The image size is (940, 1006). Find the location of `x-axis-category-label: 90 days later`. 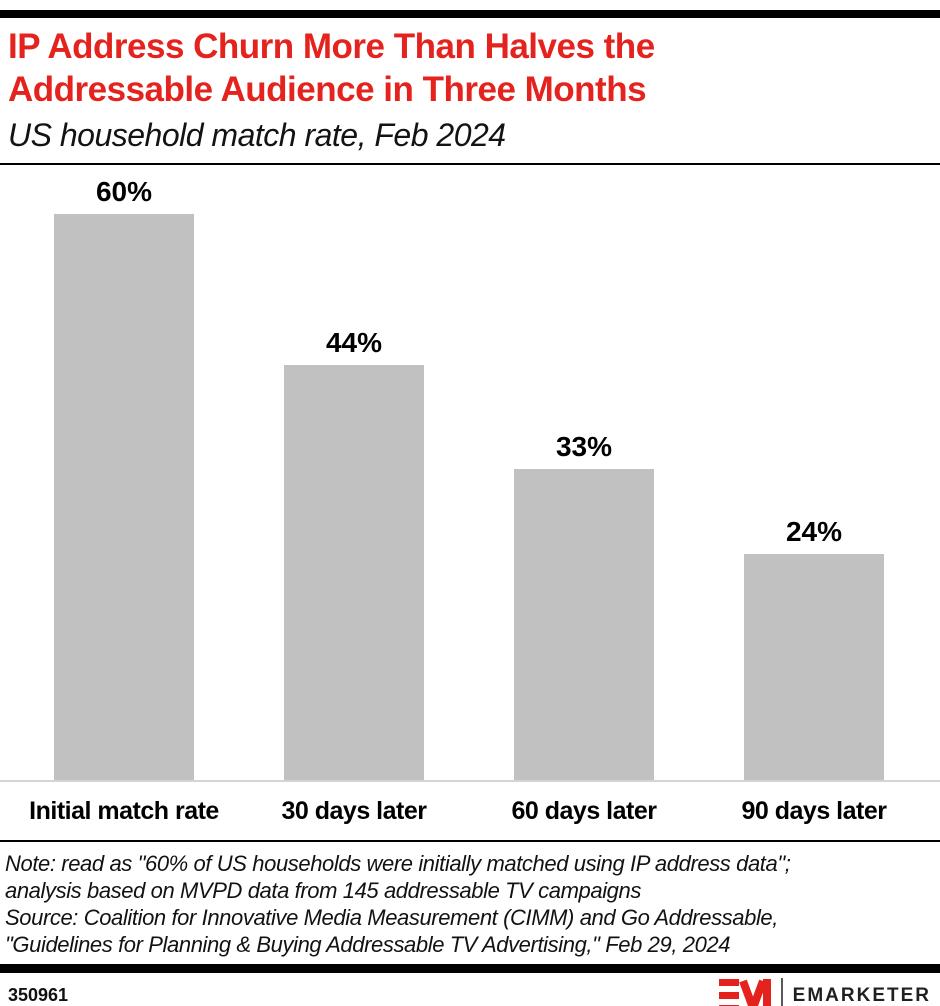

x-axis-category-label: 90 days later is located at coordinates (814, 810).